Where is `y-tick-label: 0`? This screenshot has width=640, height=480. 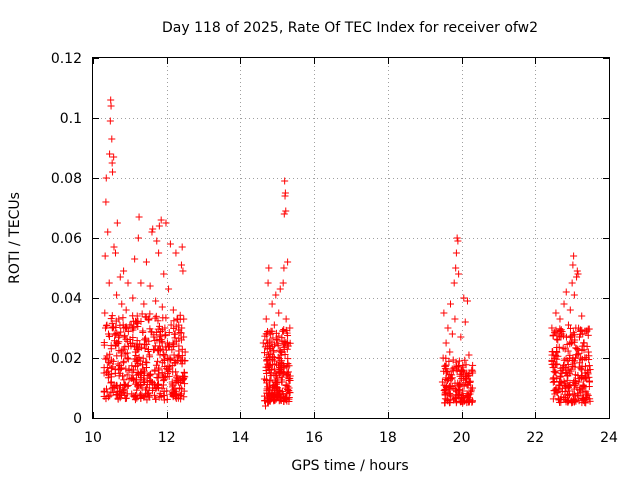 y-tick-label: 0 is located at coordinates (77, 419).